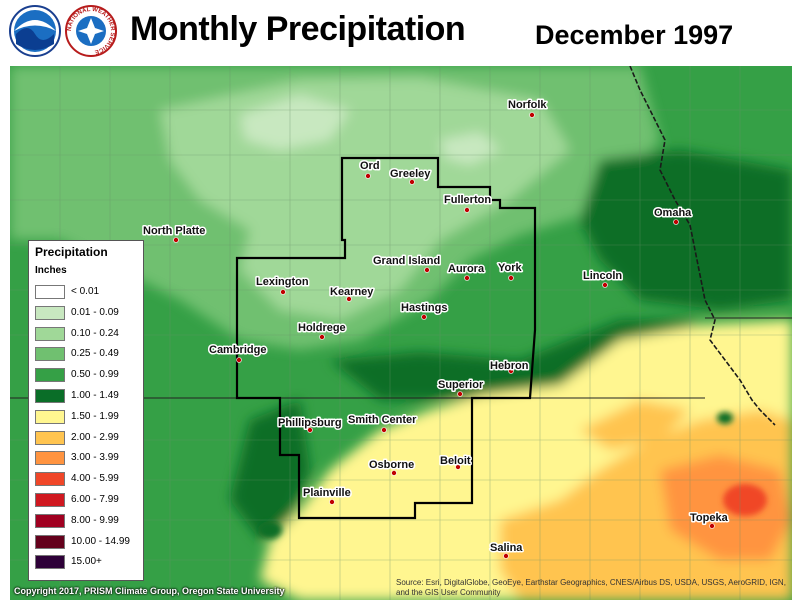  I want to click on city-superior: Superior Superior, so click(461, 387).